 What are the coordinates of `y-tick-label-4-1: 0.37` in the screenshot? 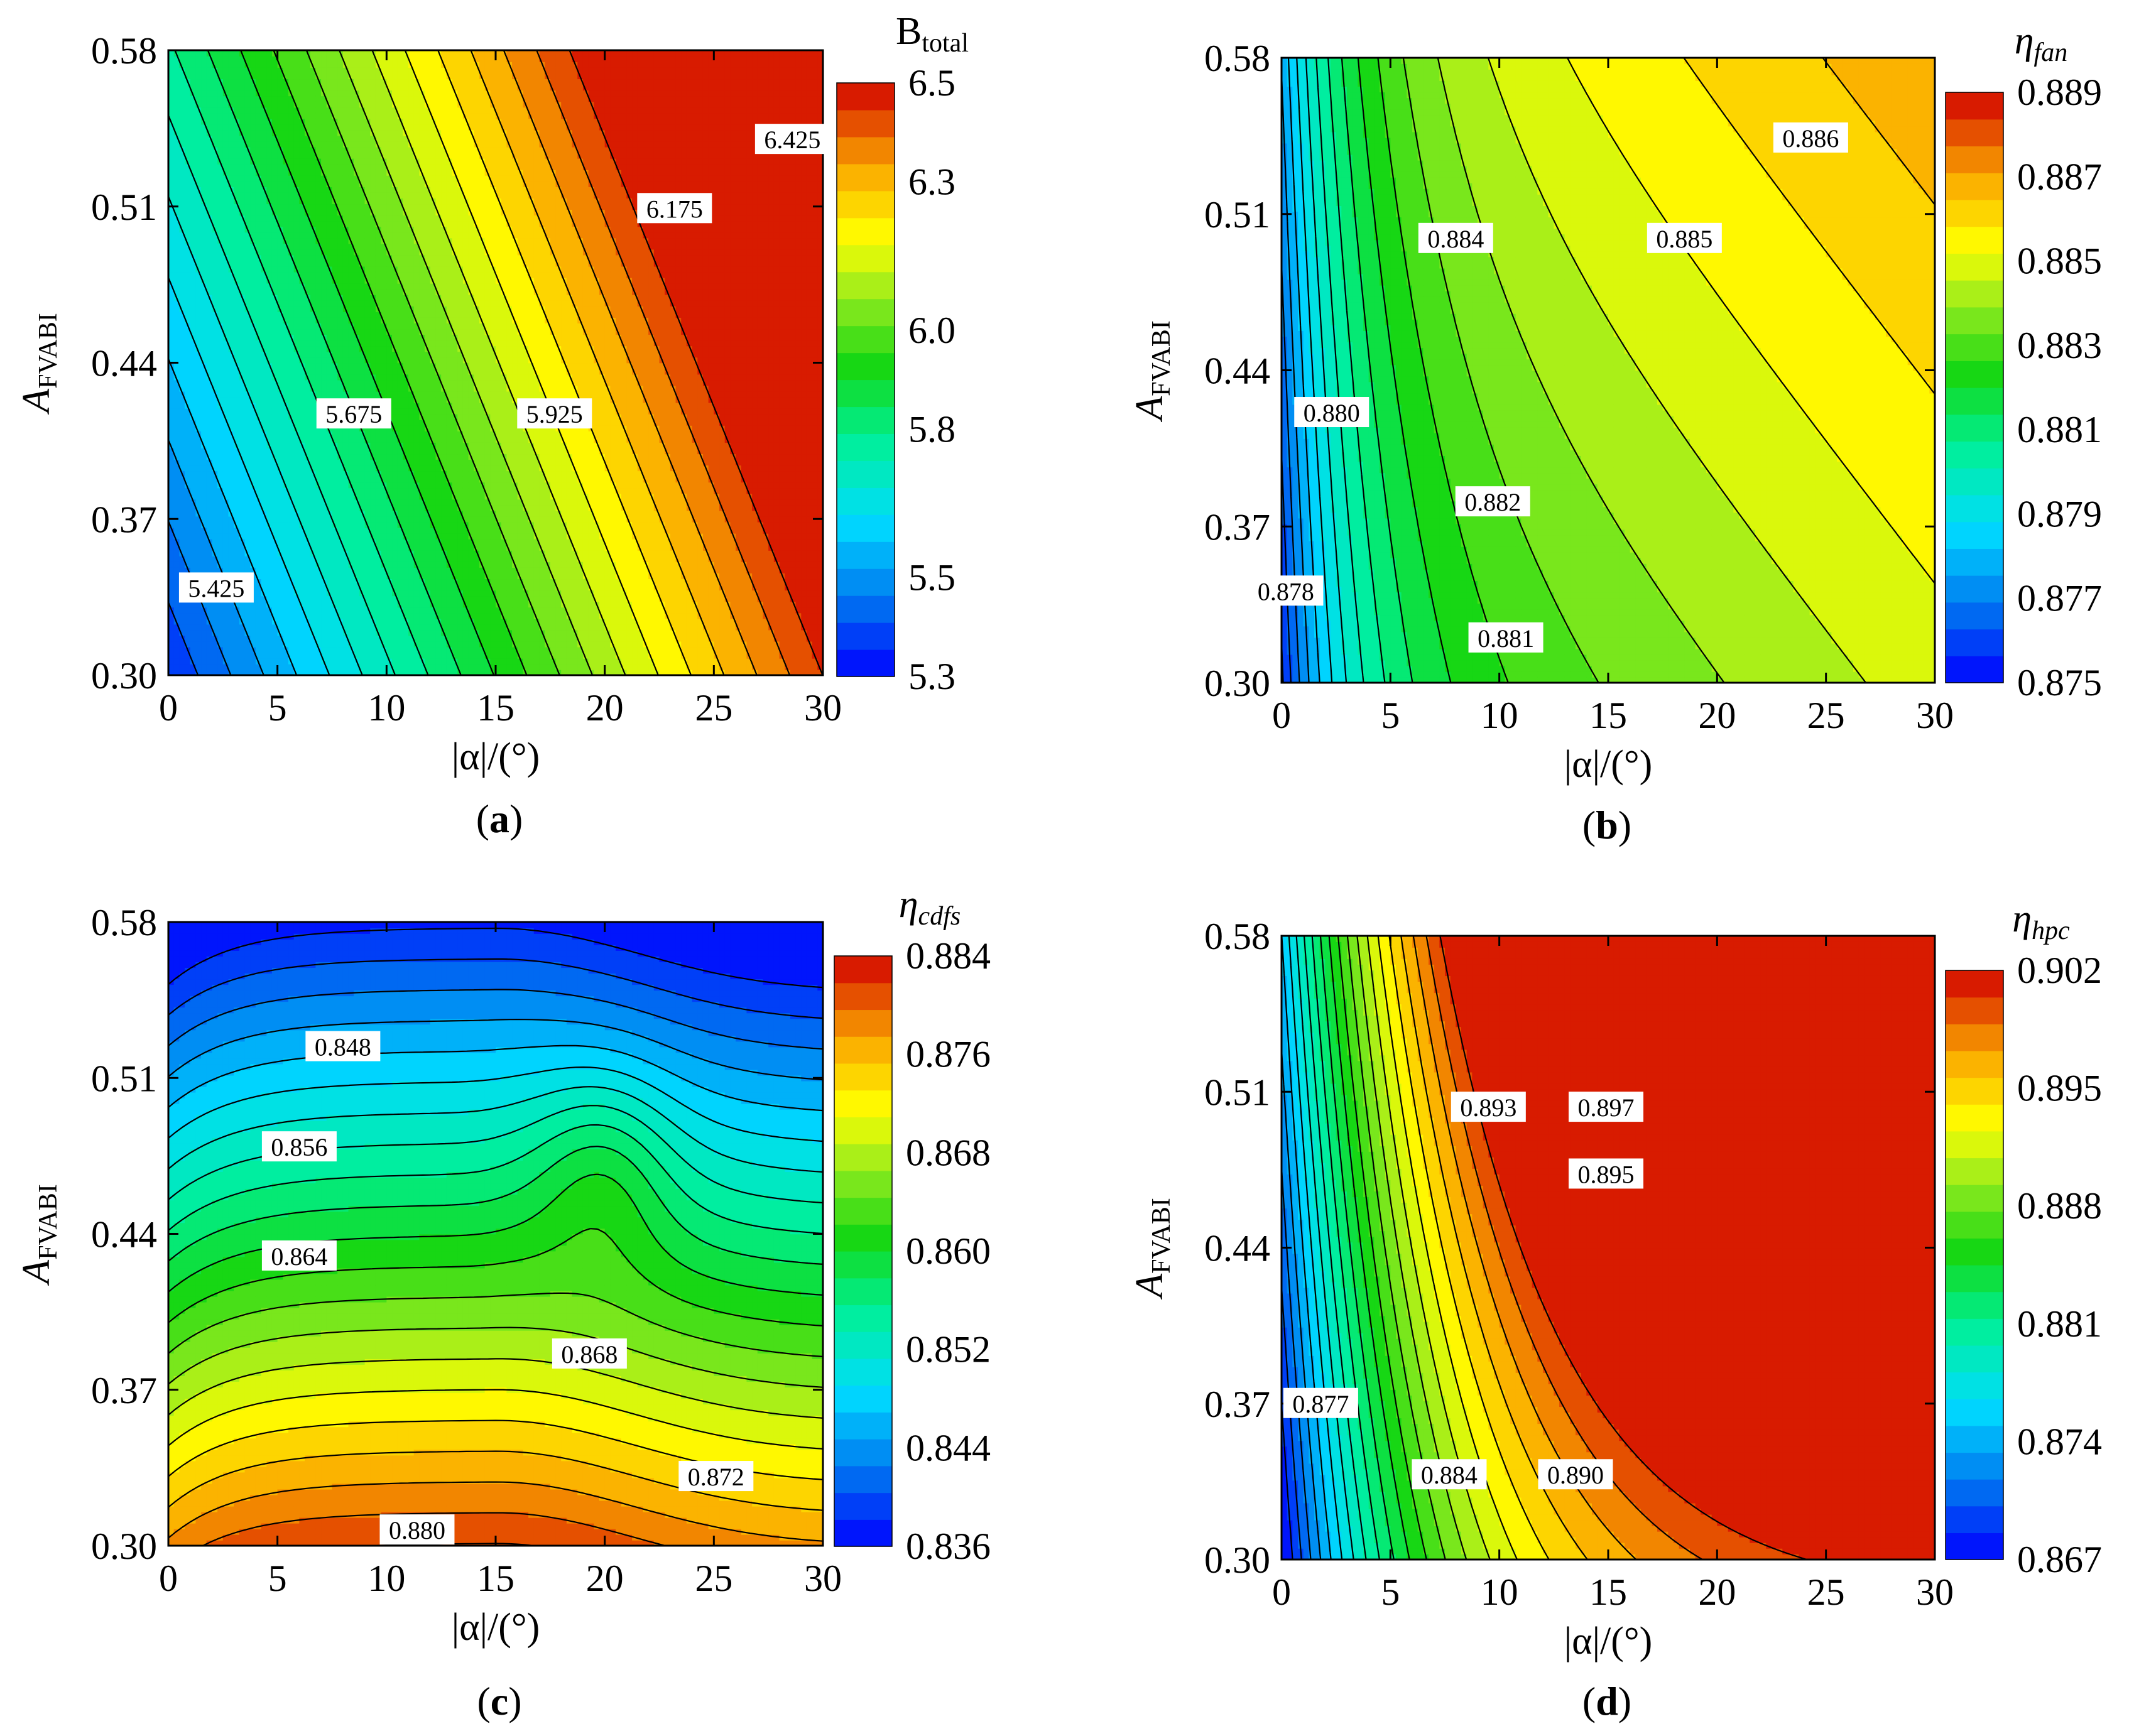 It's located at (1237, 1405).